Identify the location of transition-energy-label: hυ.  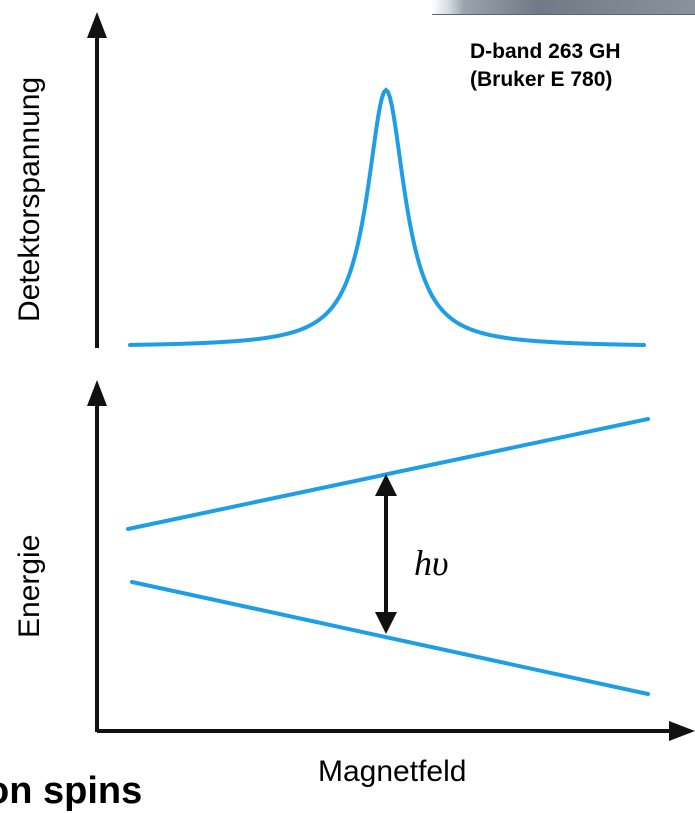
(431, 563).